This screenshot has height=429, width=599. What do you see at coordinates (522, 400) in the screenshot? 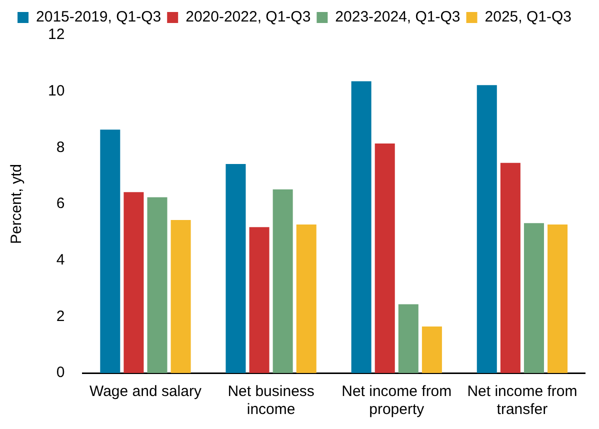
I see `x-tick-label: Net income from transfer` at bounding box center [522, 400].